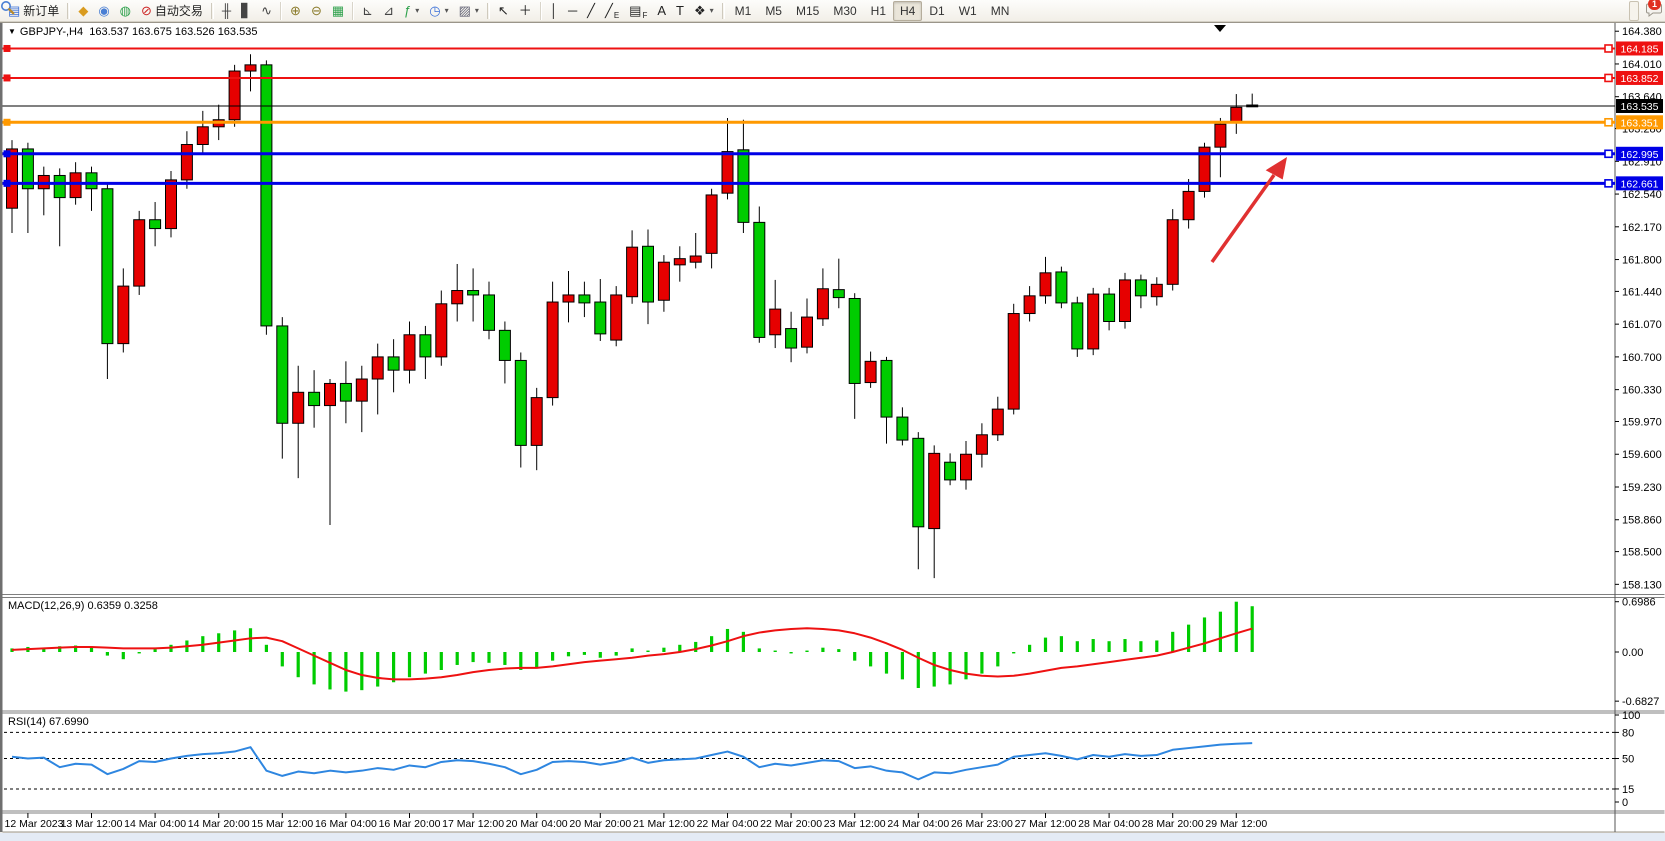 The height and width of the screenshot is (841, 1665). What do you see at coordinates (14, 10) in the screenshot?
I see `new-order: ▤` at bounding box center [14, 10].